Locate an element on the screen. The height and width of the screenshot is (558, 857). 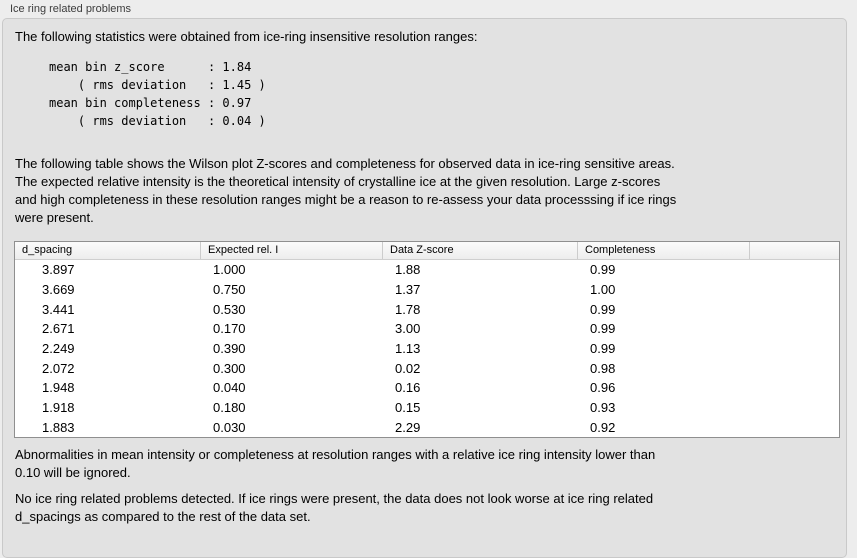
table-row: 2.249 0.390 1.13 0.99 is located at coordinates (427, 349).